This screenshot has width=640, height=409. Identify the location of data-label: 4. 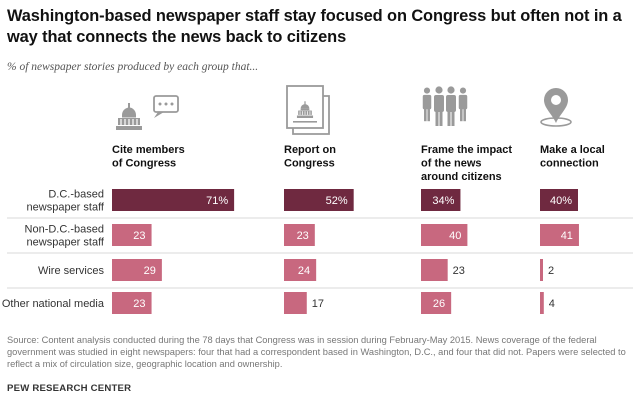
(552, 304).